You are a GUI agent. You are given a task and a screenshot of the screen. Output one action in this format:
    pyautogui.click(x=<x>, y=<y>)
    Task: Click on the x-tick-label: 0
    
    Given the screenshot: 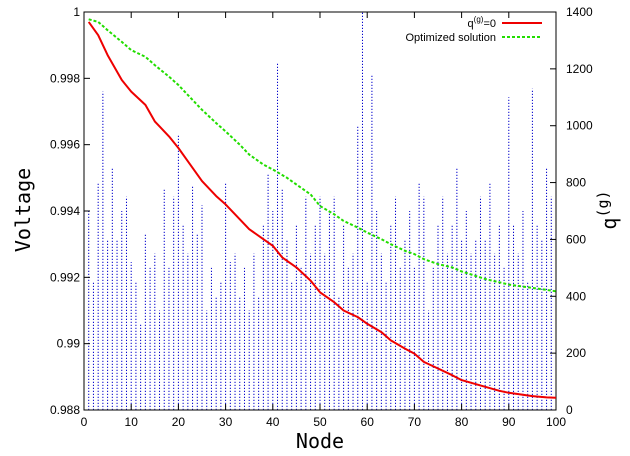 What is the action you would take?
    pyautogui.click(x=84, y=422)
    